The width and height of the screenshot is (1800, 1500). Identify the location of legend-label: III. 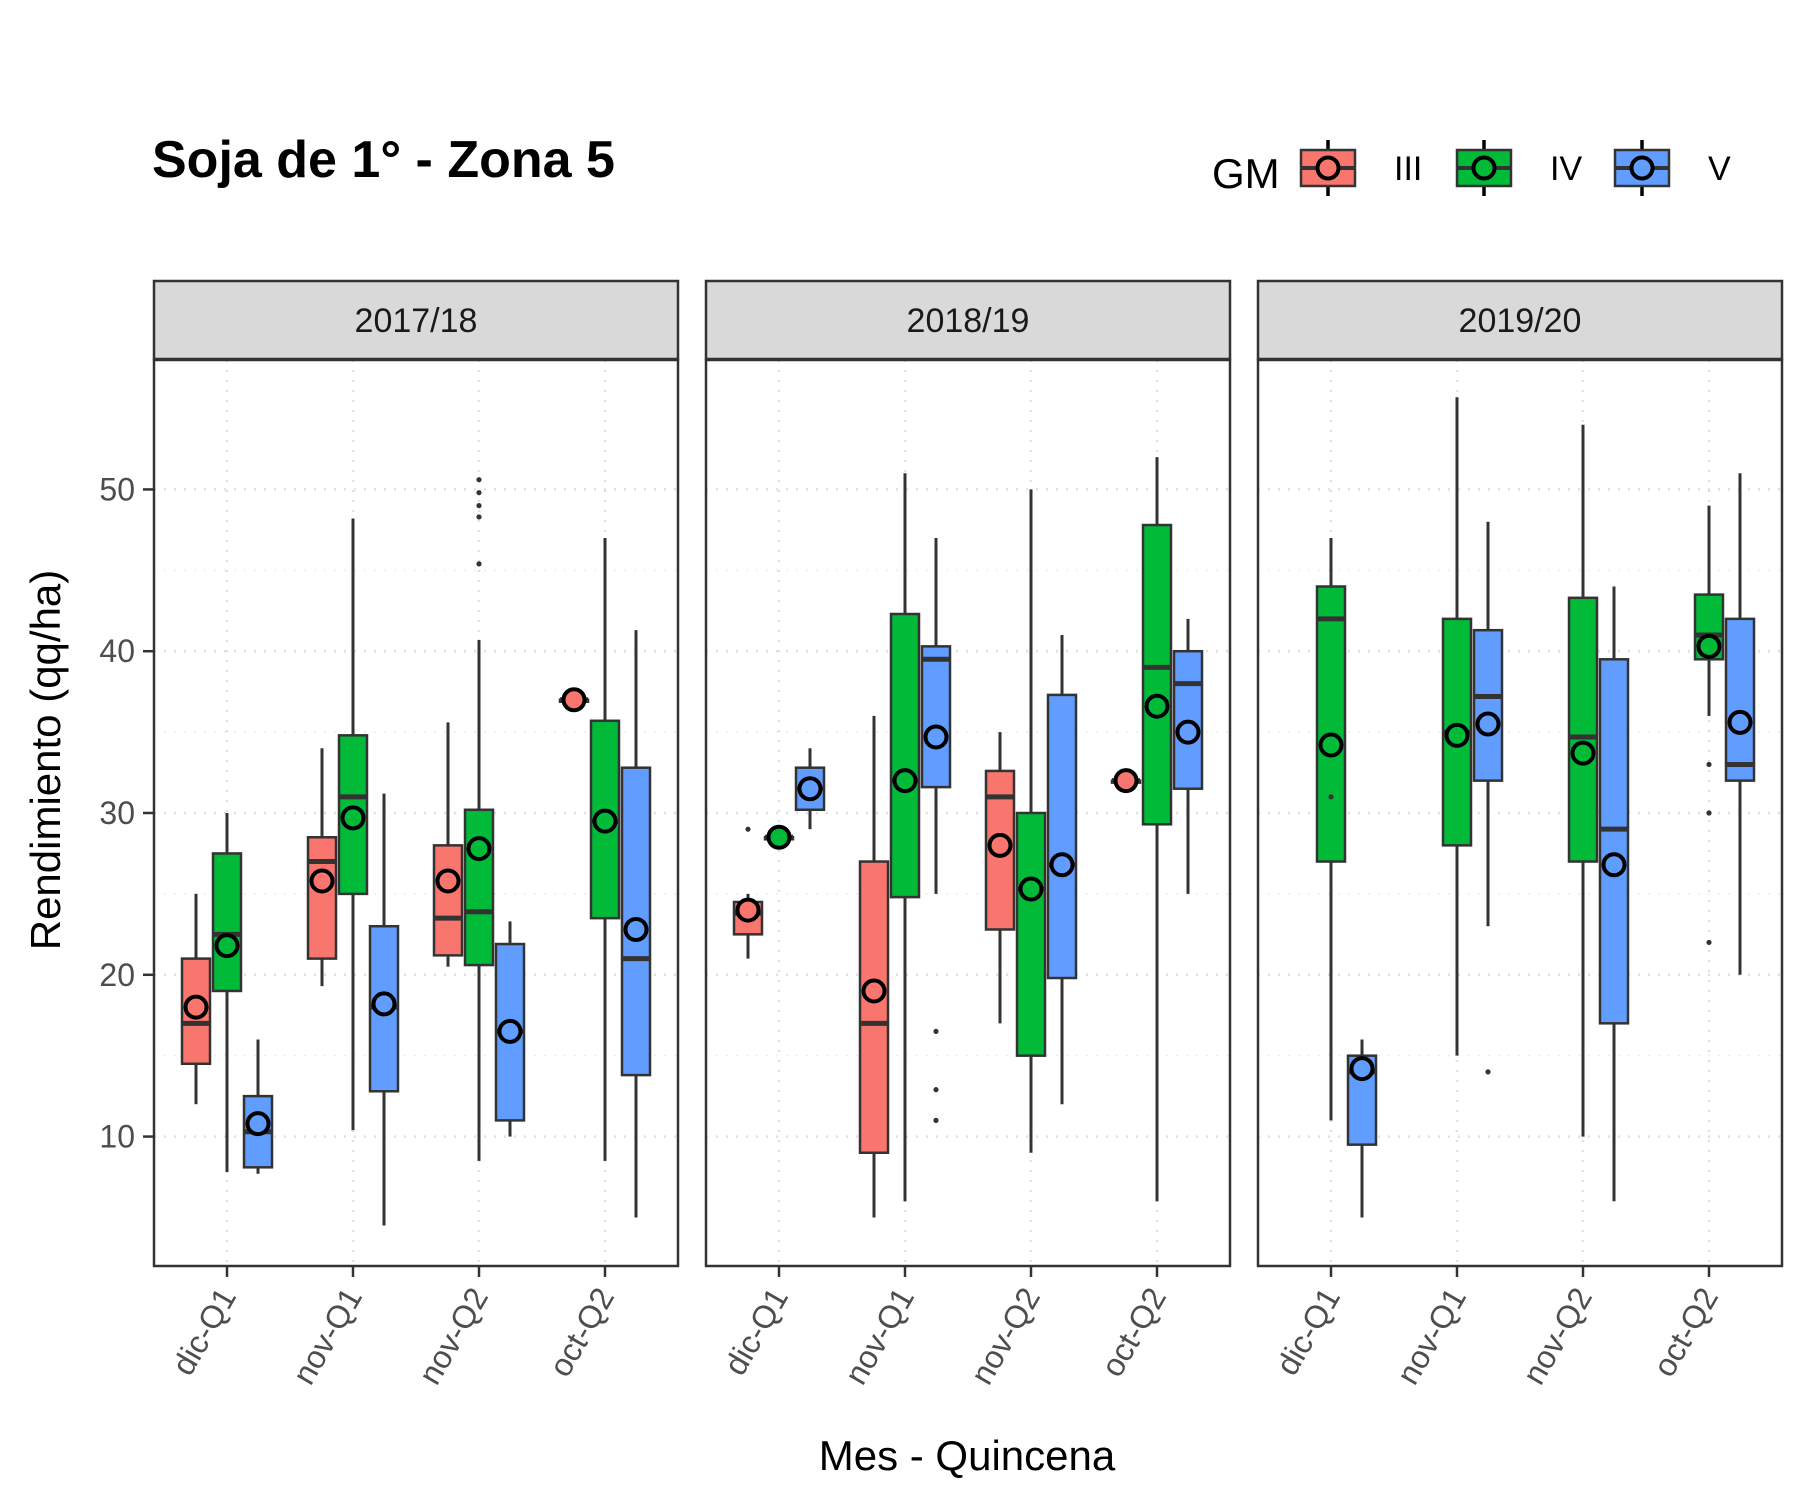
(1408, 169).